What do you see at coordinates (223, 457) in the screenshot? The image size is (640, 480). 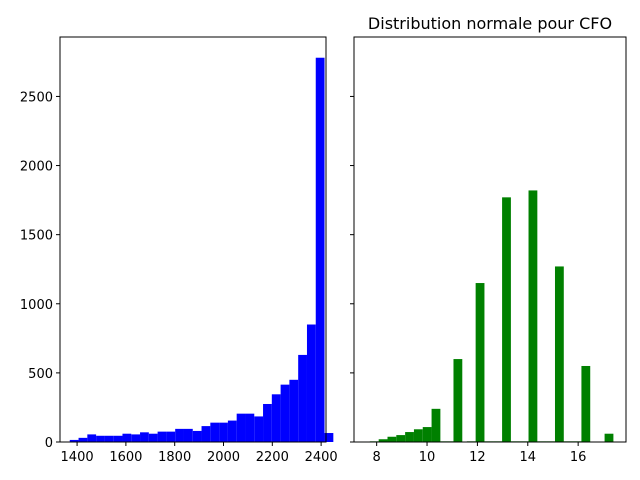 I see `left-x-tick-label: 2000` at bounding box center [223, 457].